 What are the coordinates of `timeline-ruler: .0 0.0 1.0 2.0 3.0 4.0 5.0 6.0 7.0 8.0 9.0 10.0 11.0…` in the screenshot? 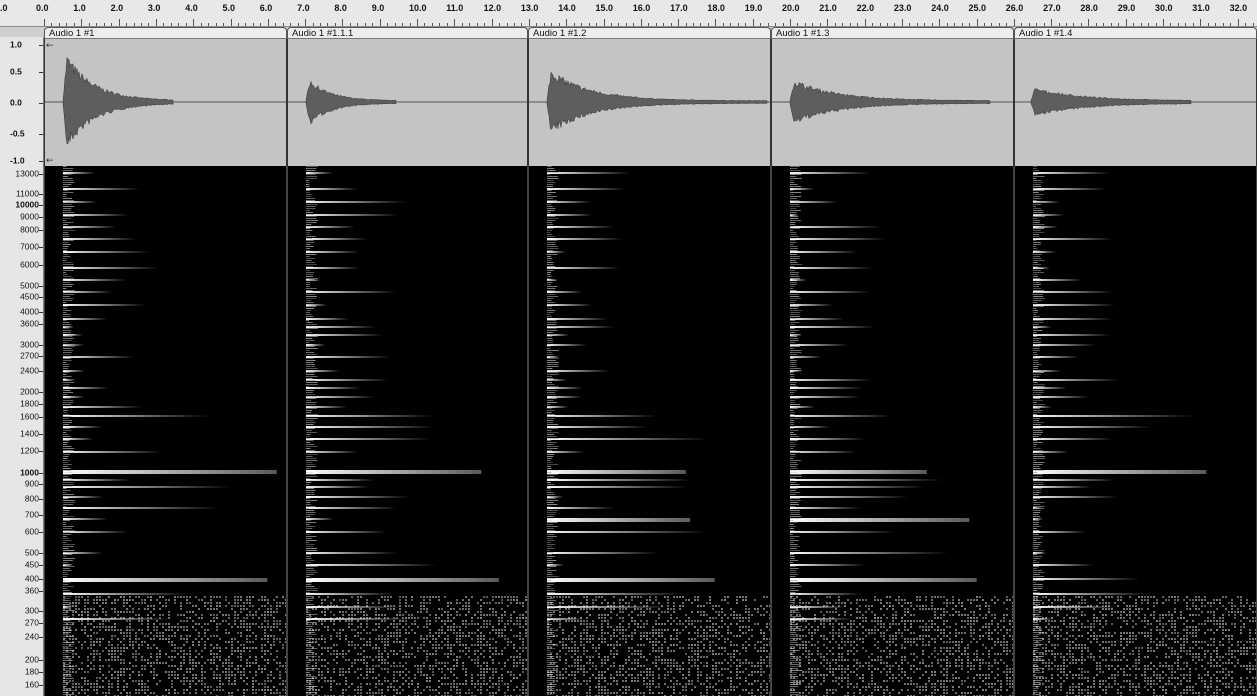 It's located at (628, 13).